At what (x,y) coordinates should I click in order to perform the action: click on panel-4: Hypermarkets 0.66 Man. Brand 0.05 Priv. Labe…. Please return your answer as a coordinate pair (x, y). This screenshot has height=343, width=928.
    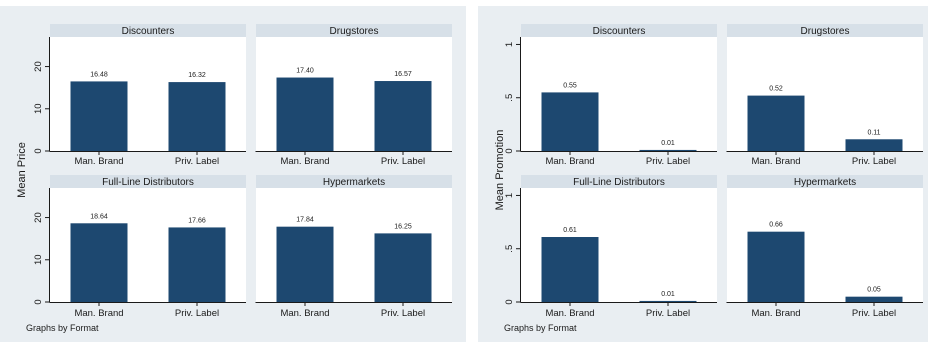
    Looking at the image, I should click on (824, 247).